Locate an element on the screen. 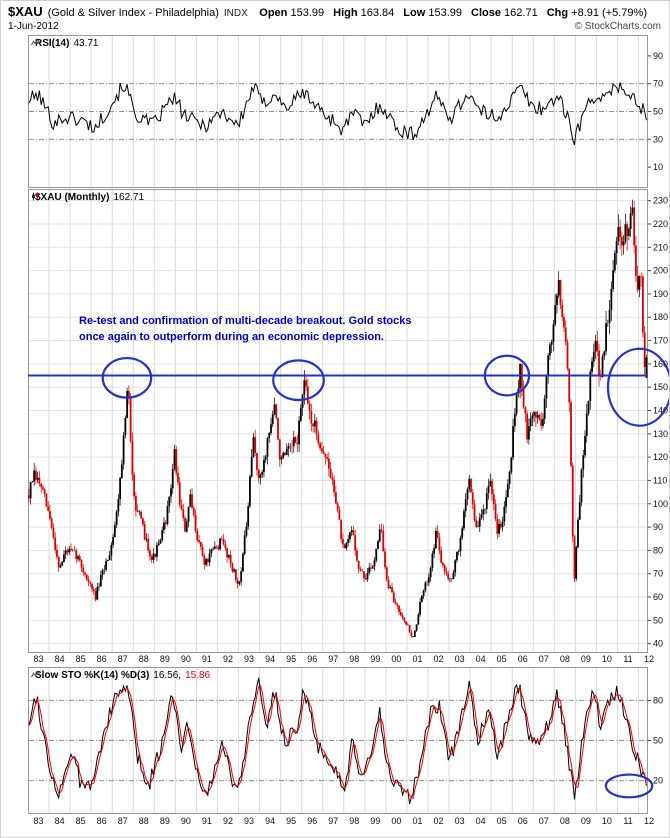  x-tick-label: 96 is located at coordinates (312, 659).